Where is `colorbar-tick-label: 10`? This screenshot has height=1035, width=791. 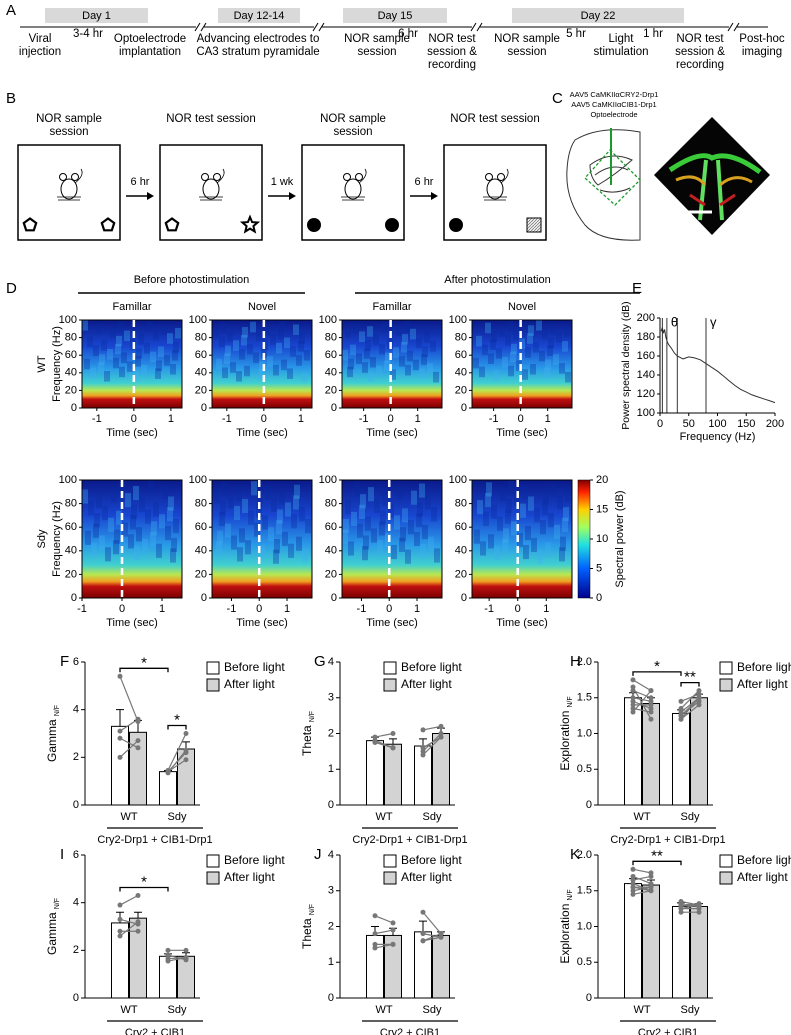 colorbar-tick-label: 10 is located at coordinates (602, 539).